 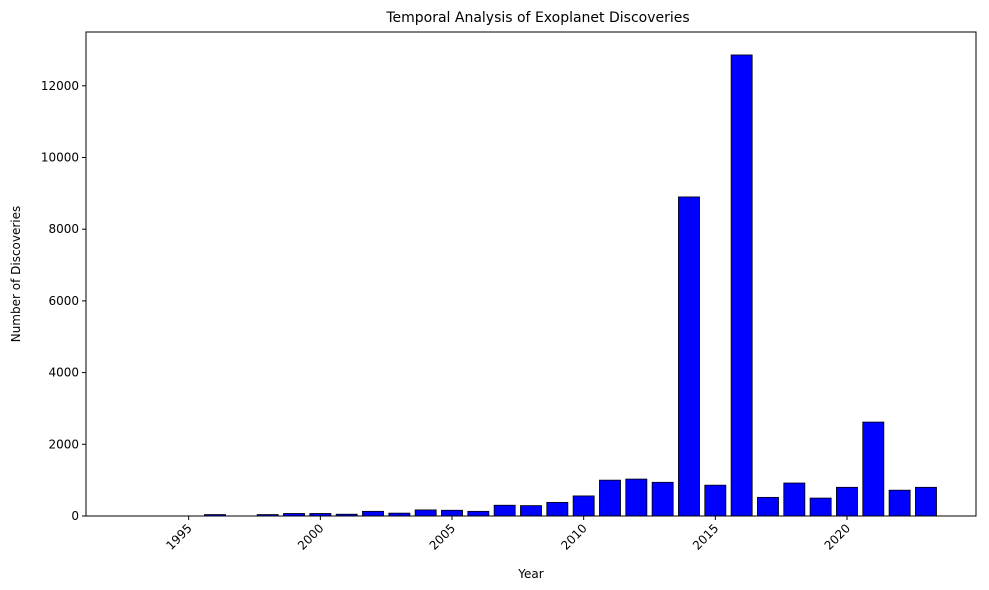 I want to click on bar-2004, so click(x=425, y=513).